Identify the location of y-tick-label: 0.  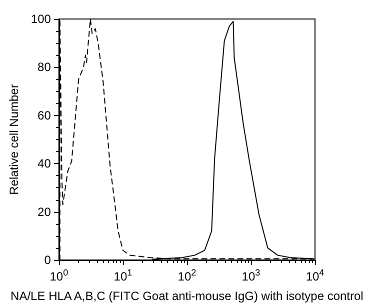
(48, 260).